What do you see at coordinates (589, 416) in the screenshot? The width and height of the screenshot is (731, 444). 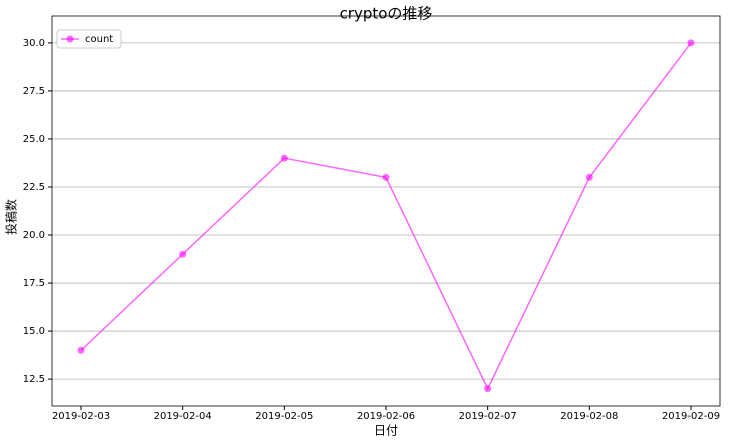 I see `x-tick-label: 2019-02-08` at bounding box center [589, 416].